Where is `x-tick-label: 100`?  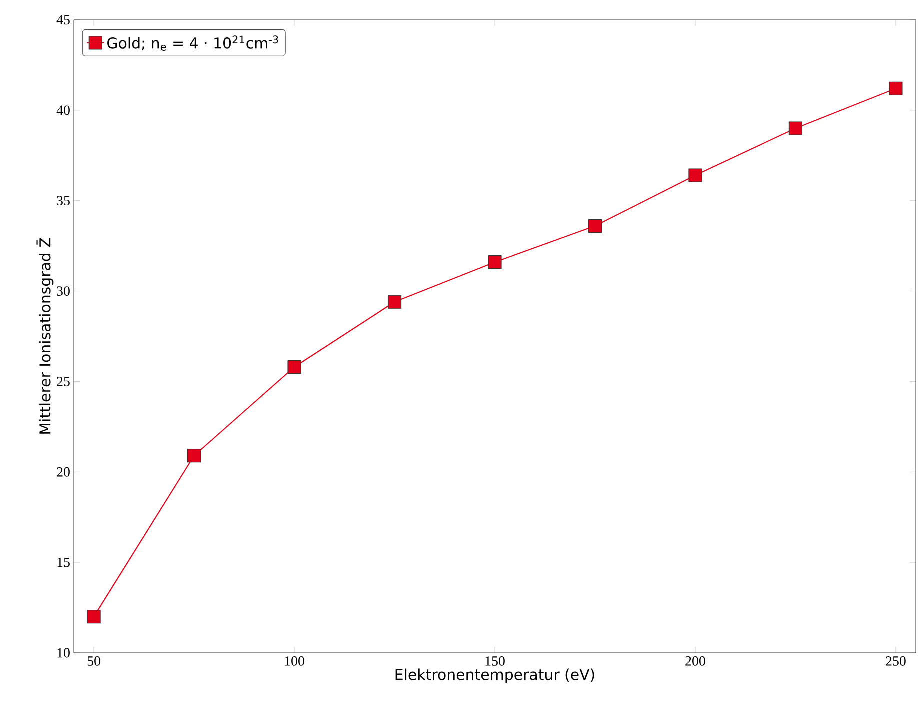
x-tick-label: 100 is located at coordinates (294, 661).